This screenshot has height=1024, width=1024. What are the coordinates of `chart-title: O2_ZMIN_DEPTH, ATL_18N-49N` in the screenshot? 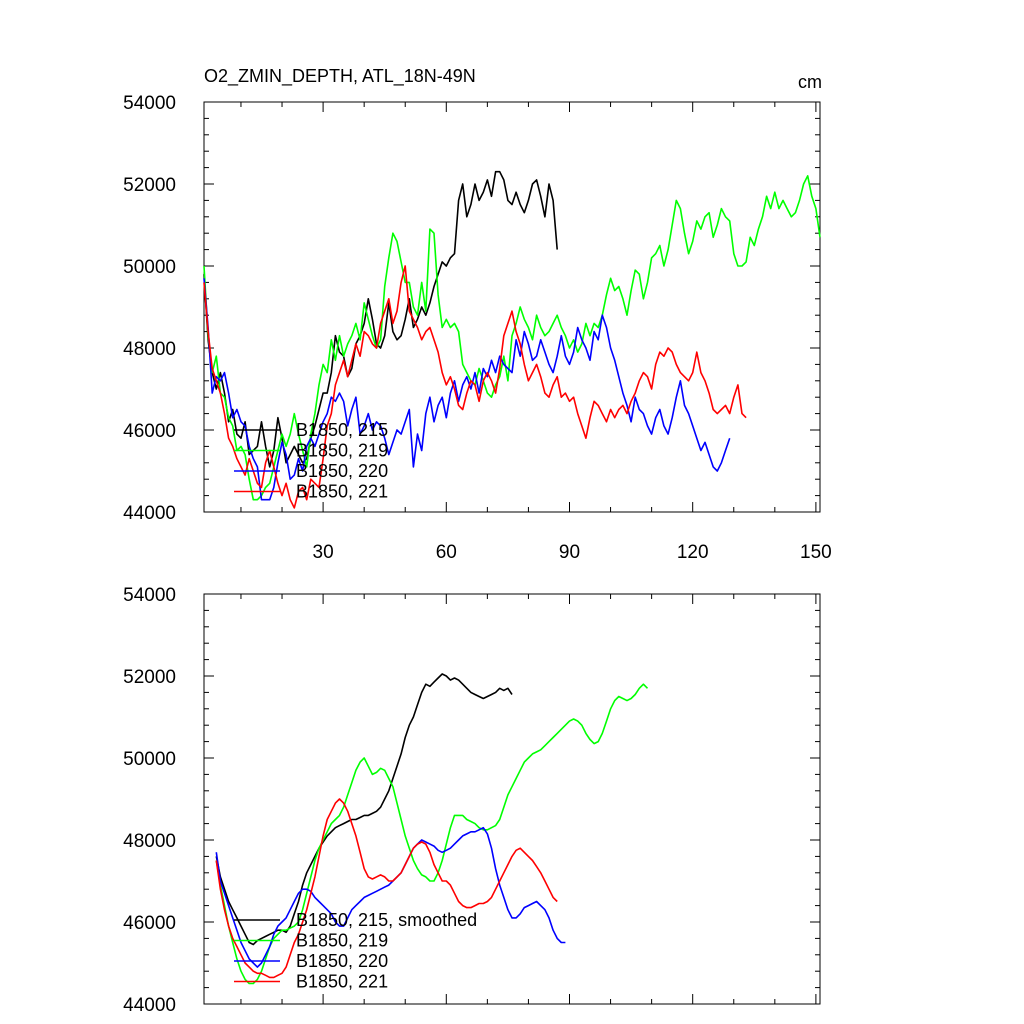 It's located at (340, 76).